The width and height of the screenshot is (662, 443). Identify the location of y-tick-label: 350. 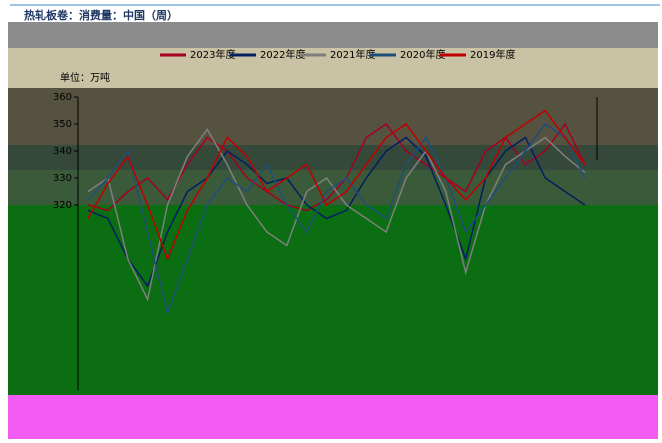
(62, 124).